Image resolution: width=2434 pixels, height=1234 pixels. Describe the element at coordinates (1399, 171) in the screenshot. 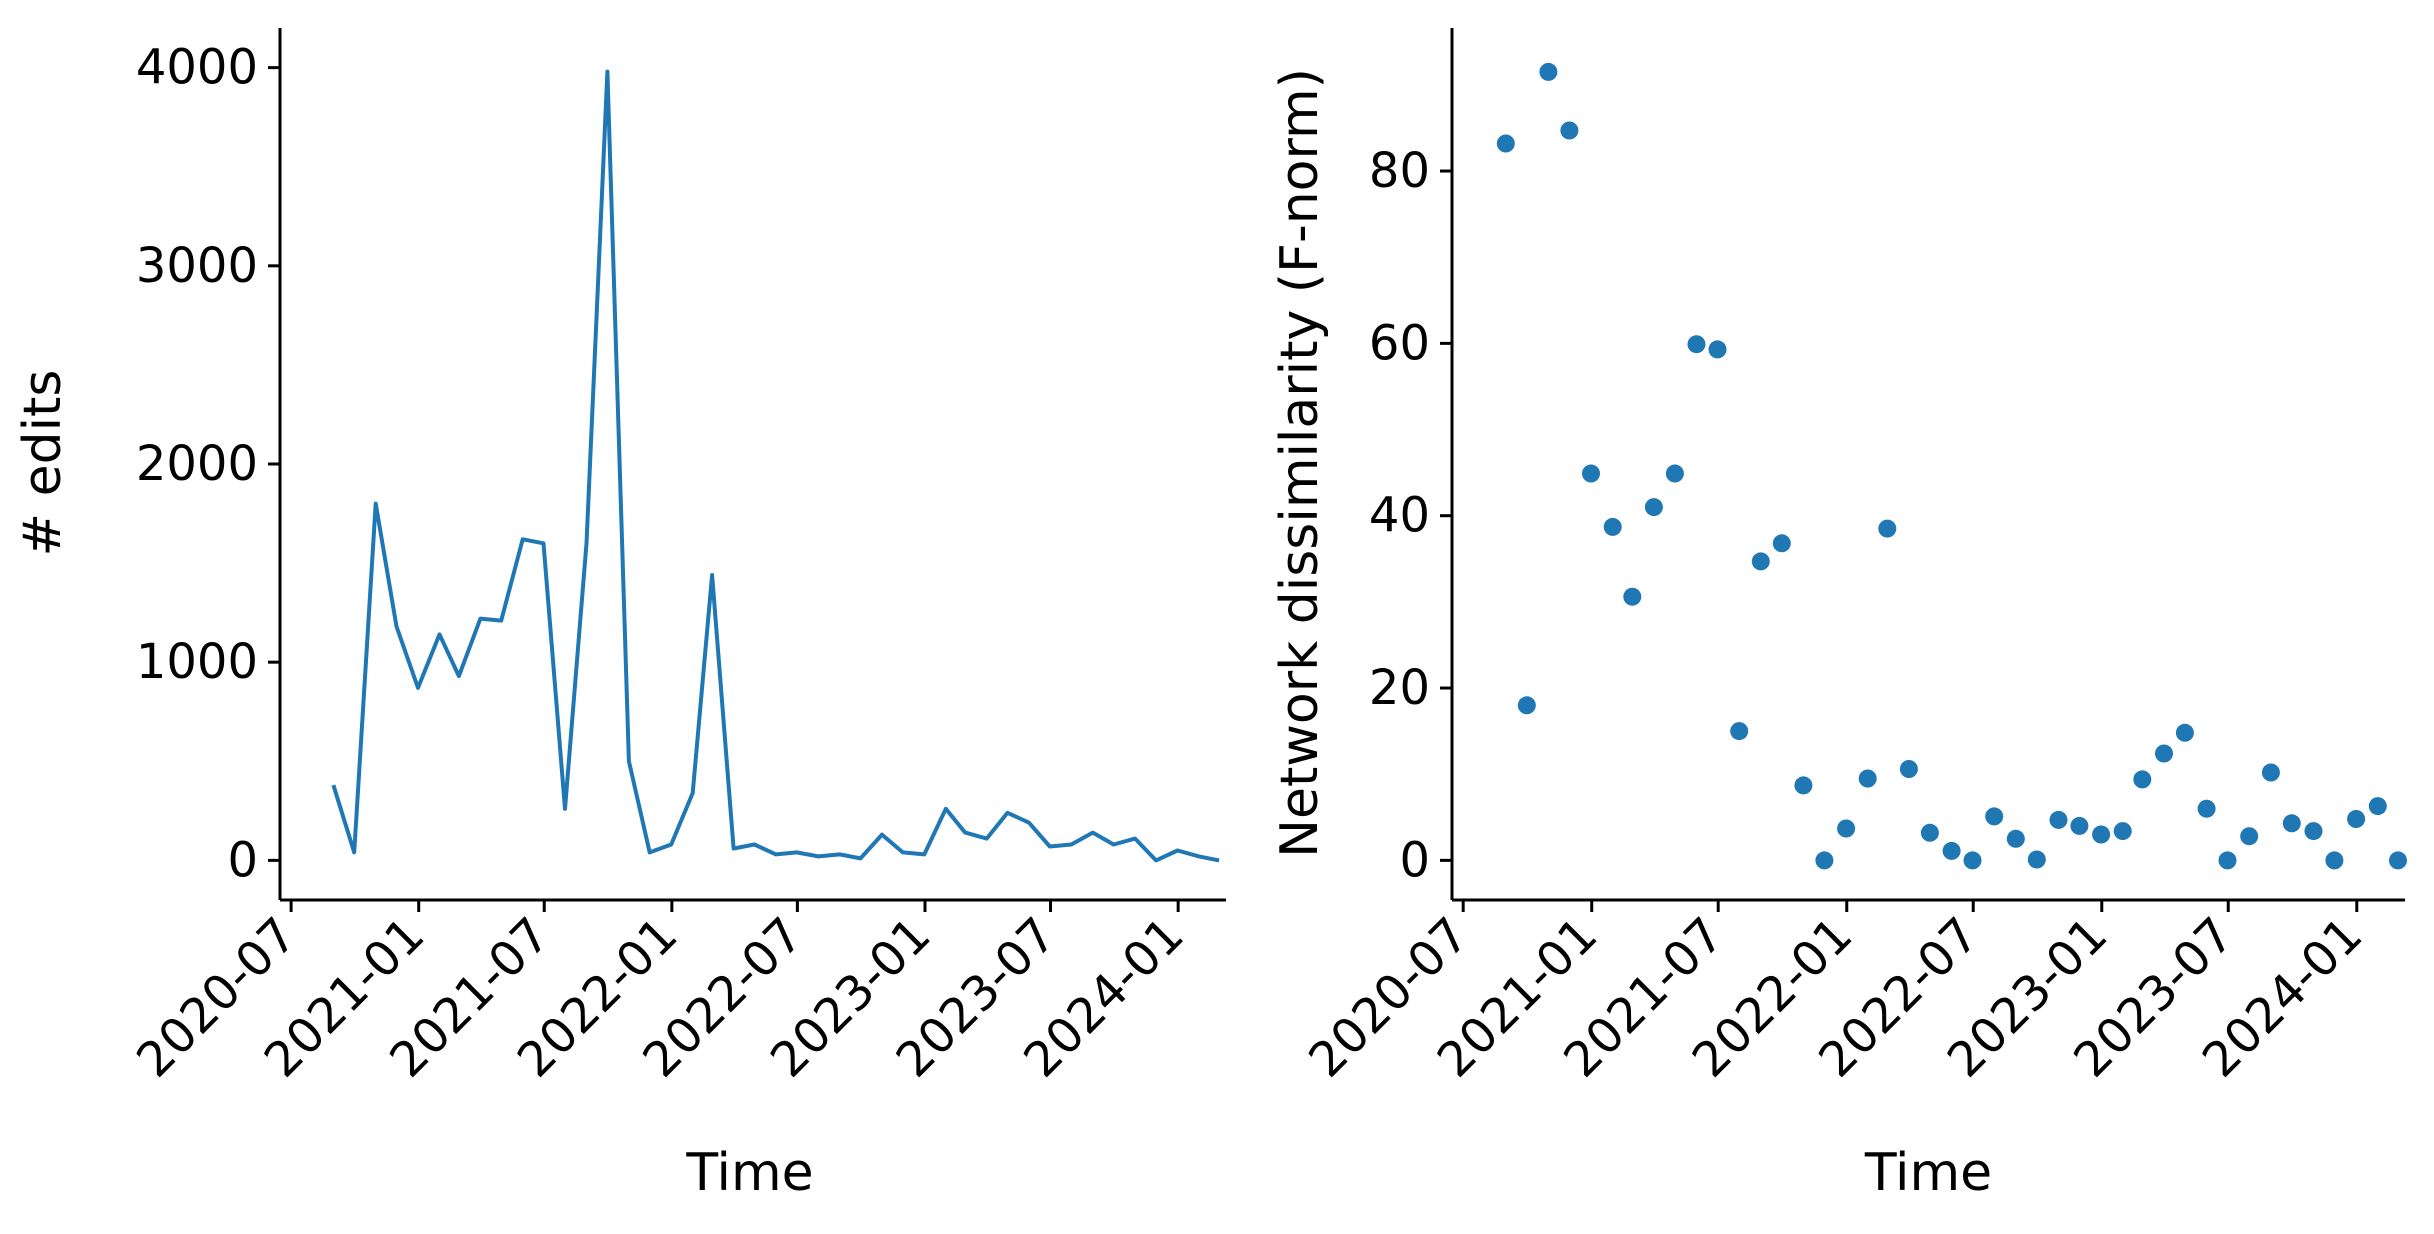

I see `y-tick-label: 80` at that location.